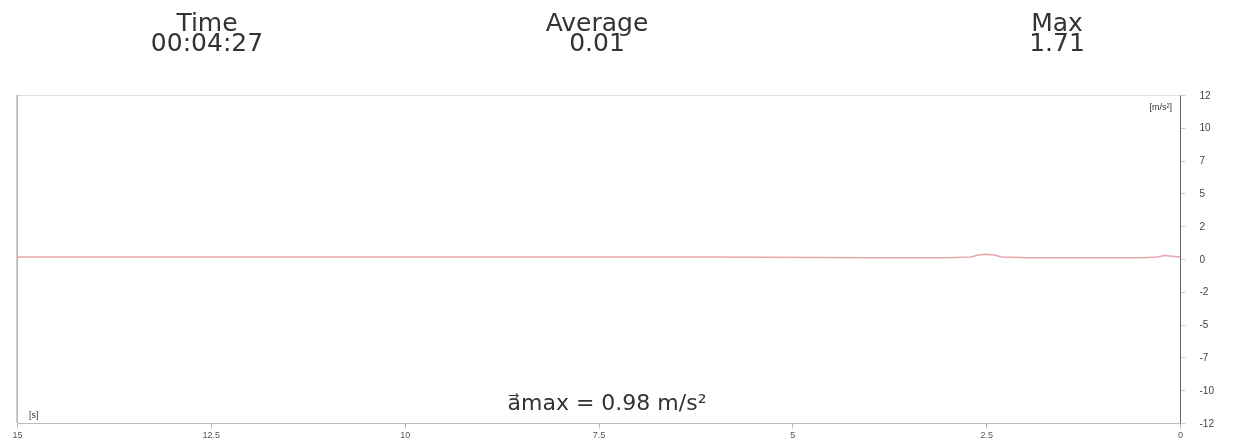 The height and width of the screenshot is (444, 1251). What do you see at coordinates (17, 434) in the screenshot?
I see `x-tick-label: 15` at bounding box center [17, 434].